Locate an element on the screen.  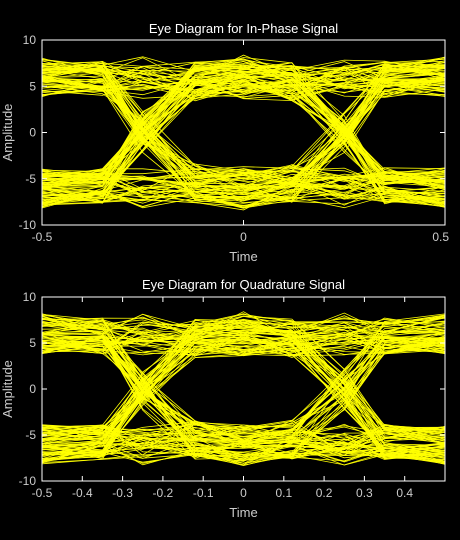
chart-title: Eye Diagram for Quadrature Signal is located at coordinates (243, 284).